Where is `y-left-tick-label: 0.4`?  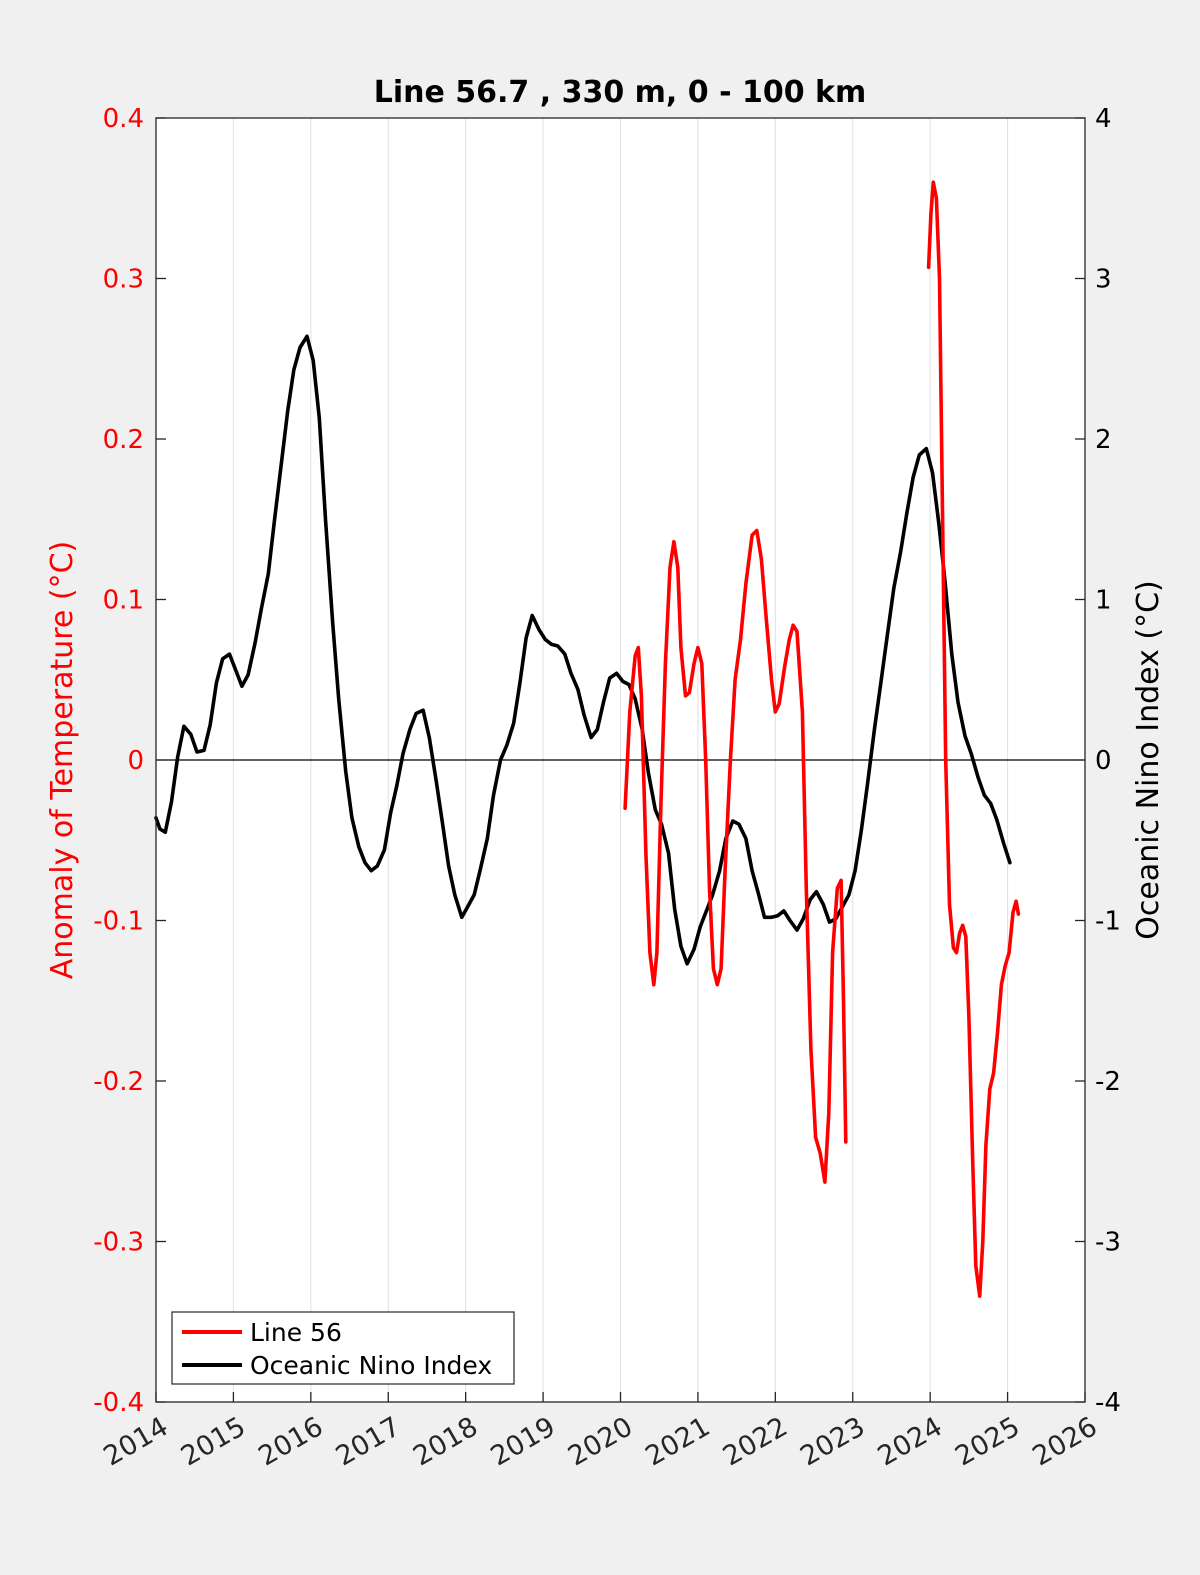 y-left-tick-label: 0.4 is located at coordinates (123, 119).